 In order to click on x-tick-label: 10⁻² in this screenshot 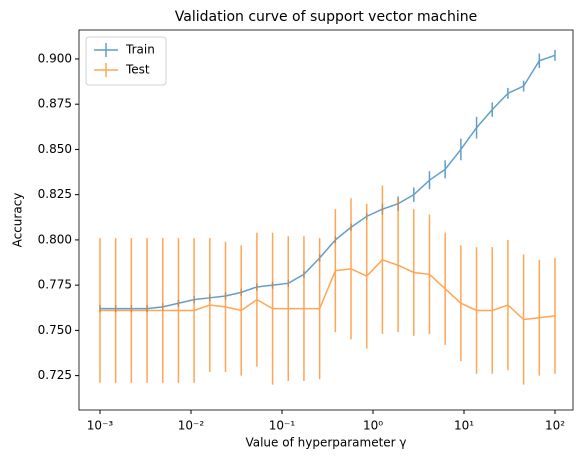, I will do `click(191, 426)`.